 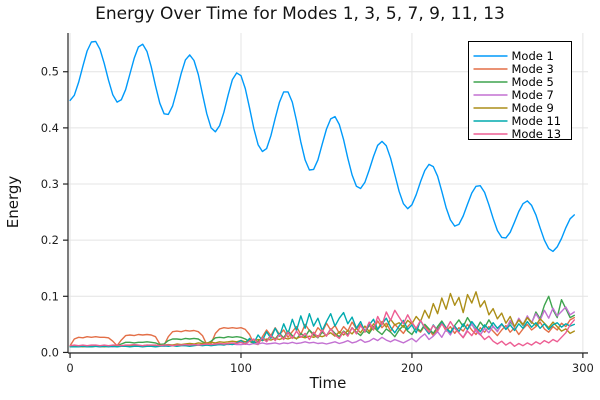 I want to click on x-tick-label: 0, so click(x=69, y=368).